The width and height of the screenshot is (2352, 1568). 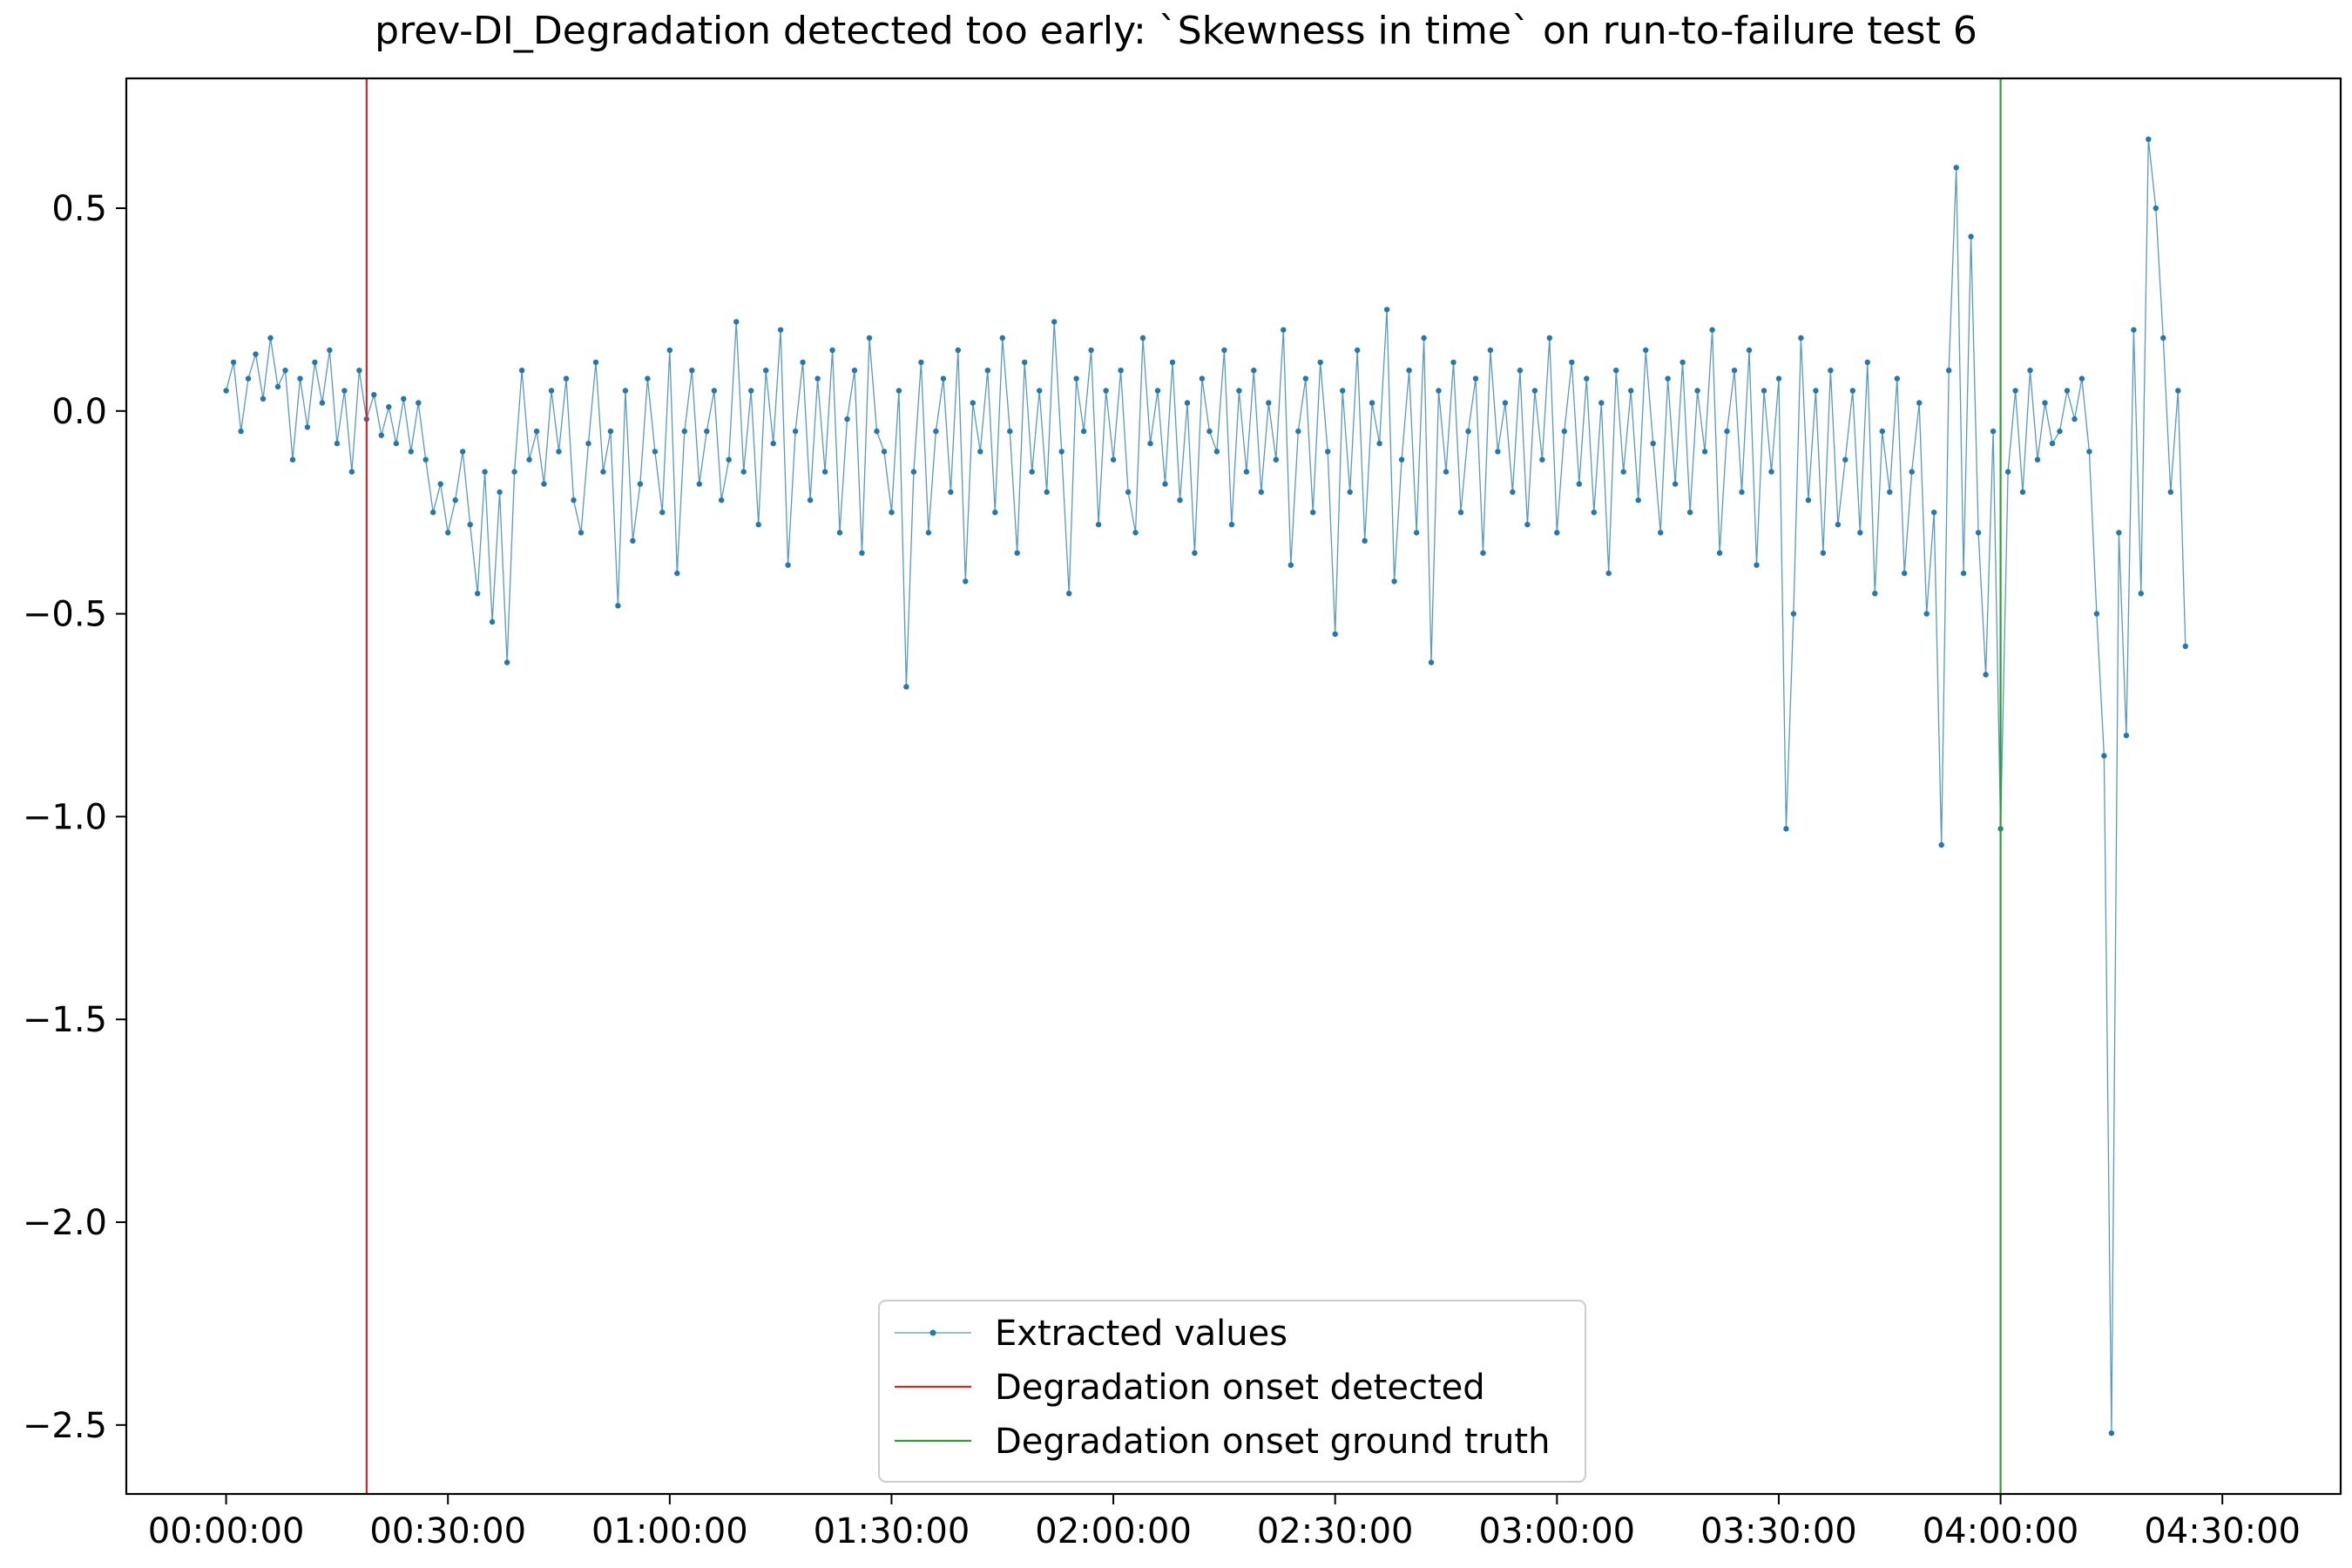 What do you see at coordinates (65, 1426) in the screenshot?
I see `y-tick-label: −2.5` at bounding box center [65, 1426].